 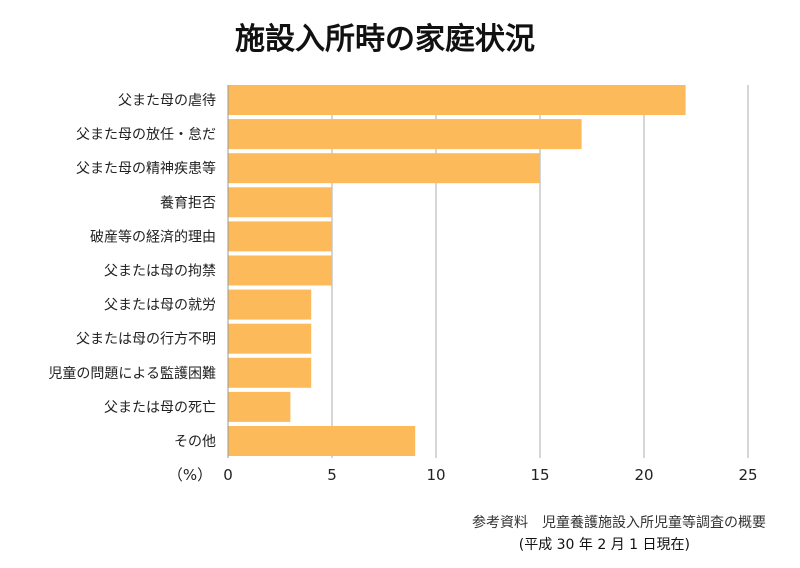 What do you see at coordinates (435, 475) in the screenshot?
I see `x-tick-label: 10` at bounding box center [435, 475].